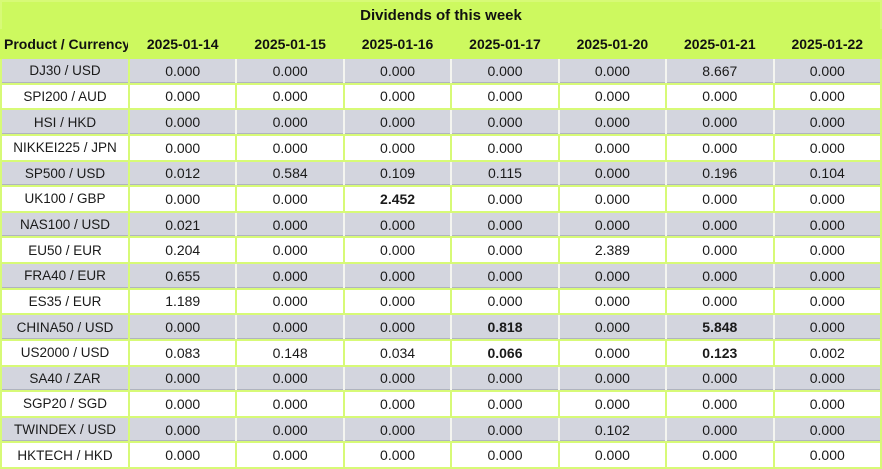 This screenshot has width=882, height=469. I want to click on dividend-value-cell: 0.002, so click(827, 352).